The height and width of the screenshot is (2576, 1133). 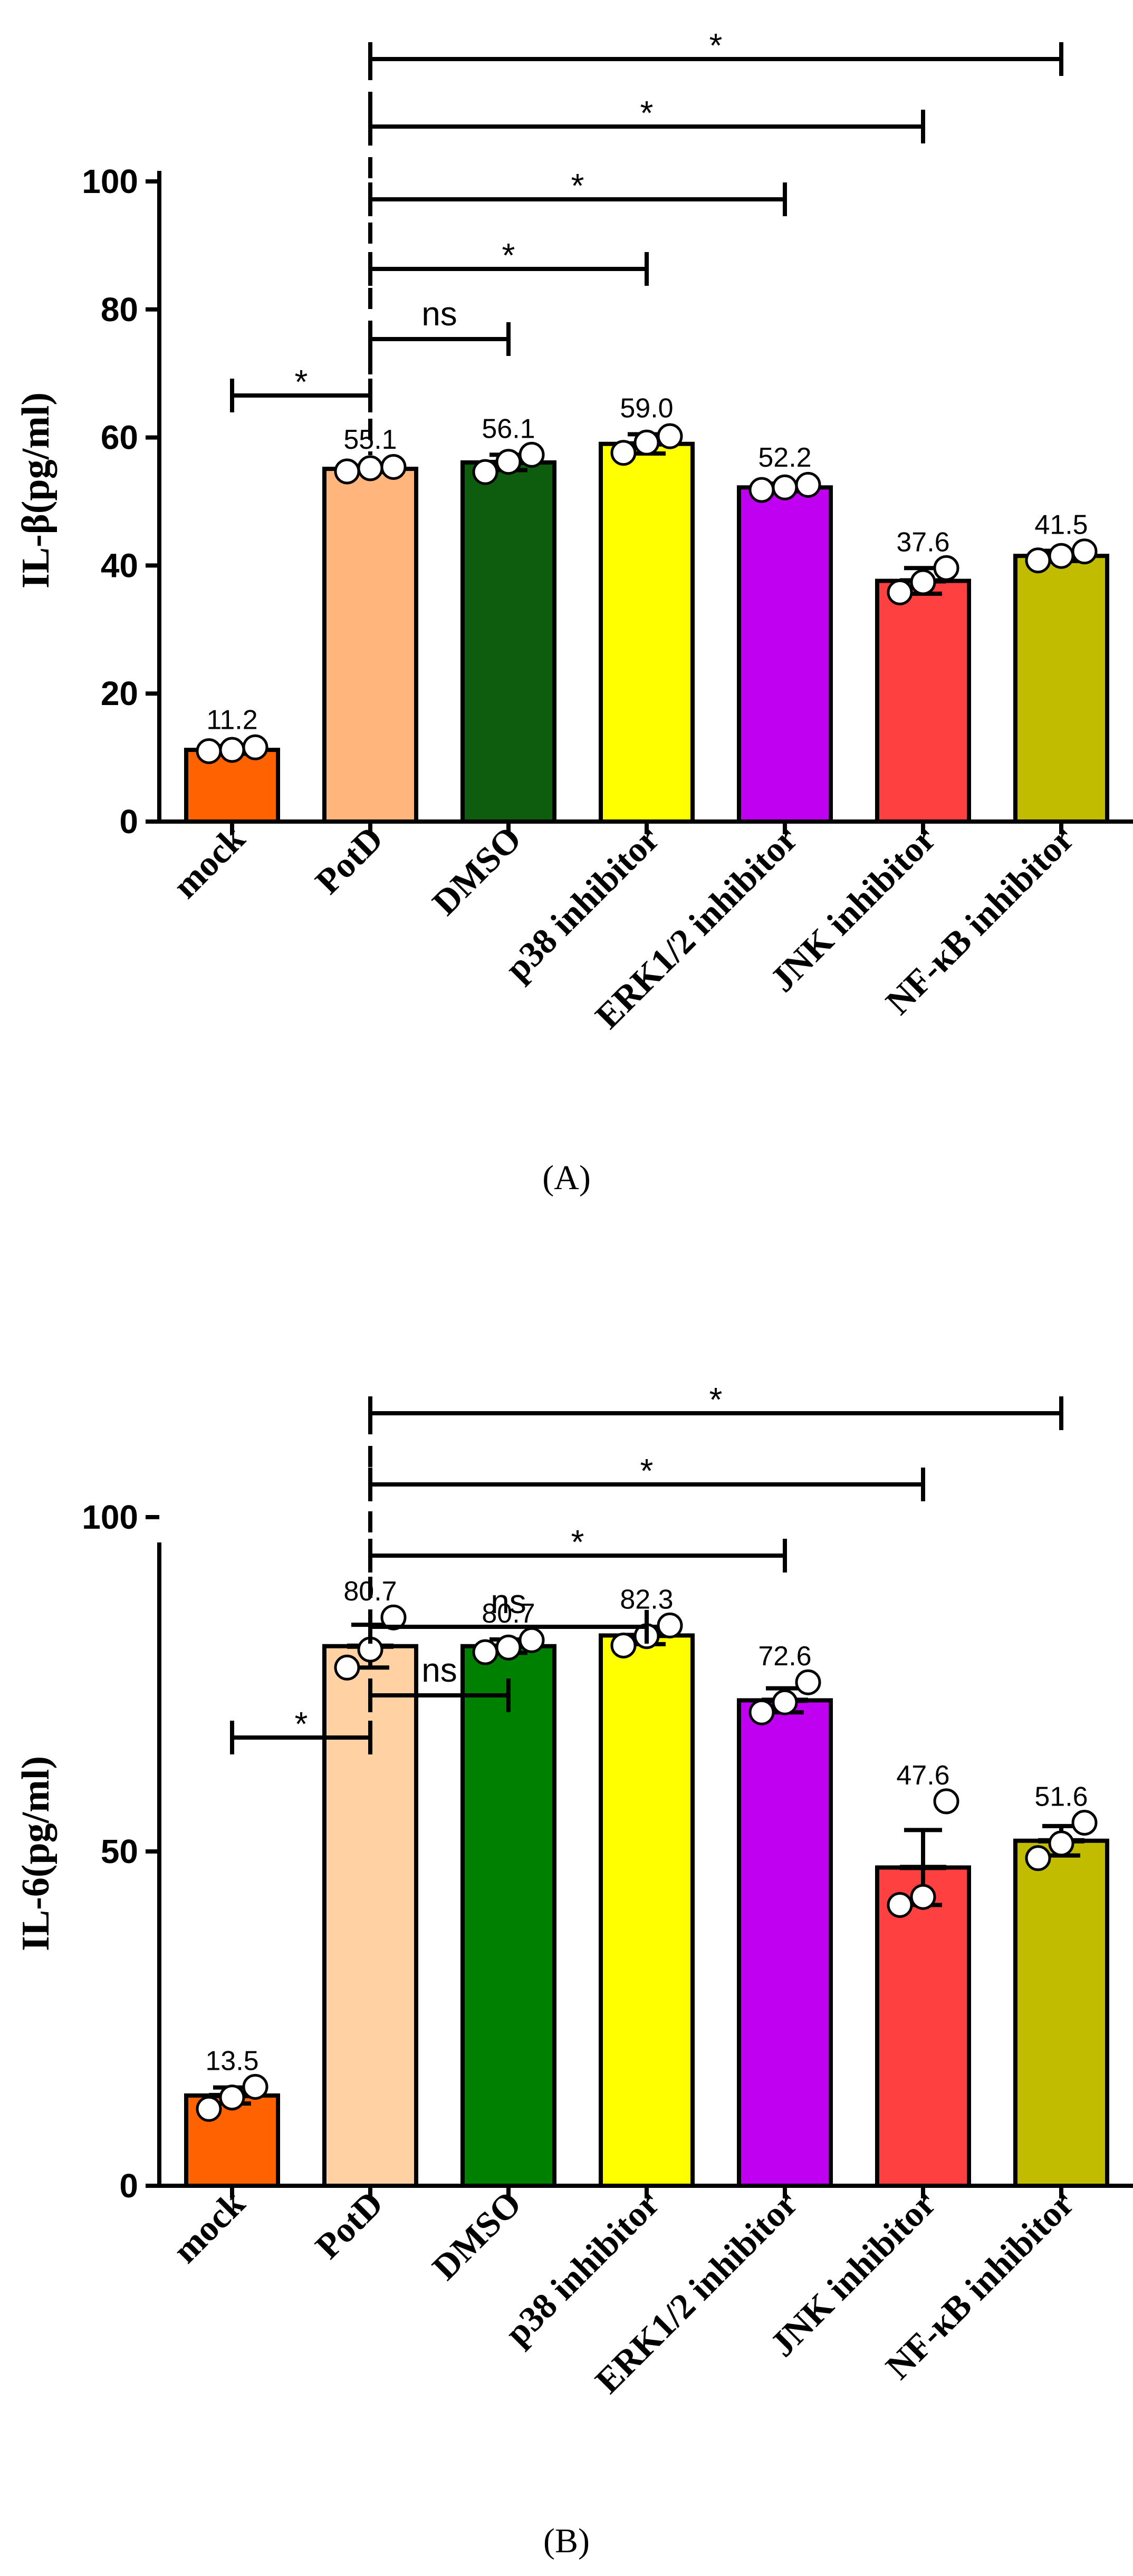 What do you see at coordinates (646, 241) in the screenshot?
I see `panel-a-significance: * ns * * * *` at bounding box center [646, 241].